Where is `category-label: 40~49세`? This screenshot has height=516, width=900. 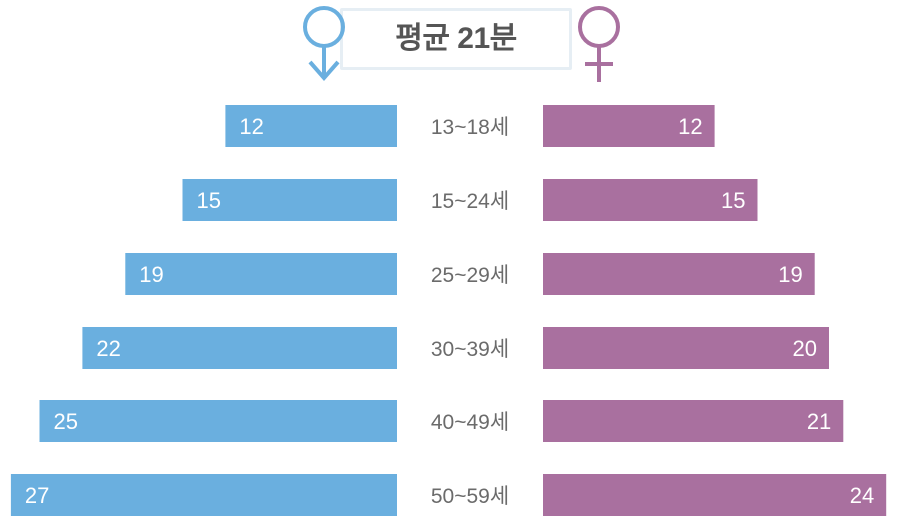 category-label: 40~49세 is located at coordinates (470, 422).